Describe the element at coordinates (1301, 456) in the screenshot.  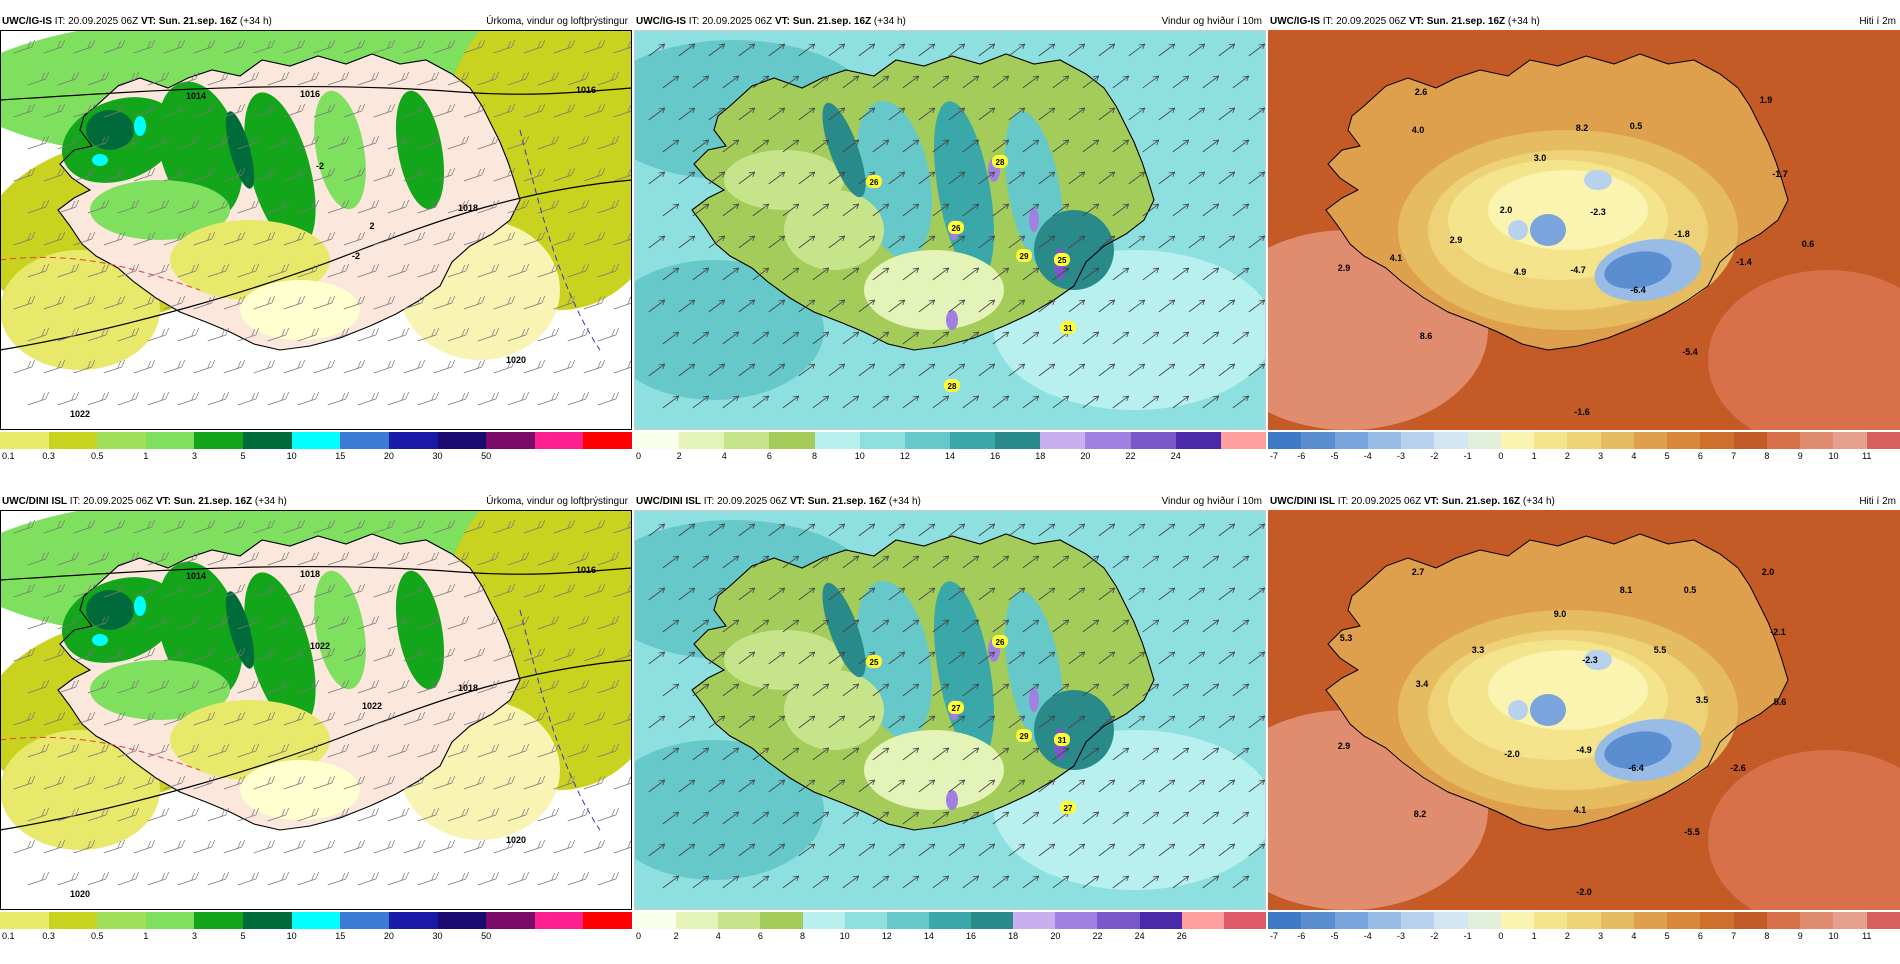
I see `colorbar-tick-label: -6` at that location.